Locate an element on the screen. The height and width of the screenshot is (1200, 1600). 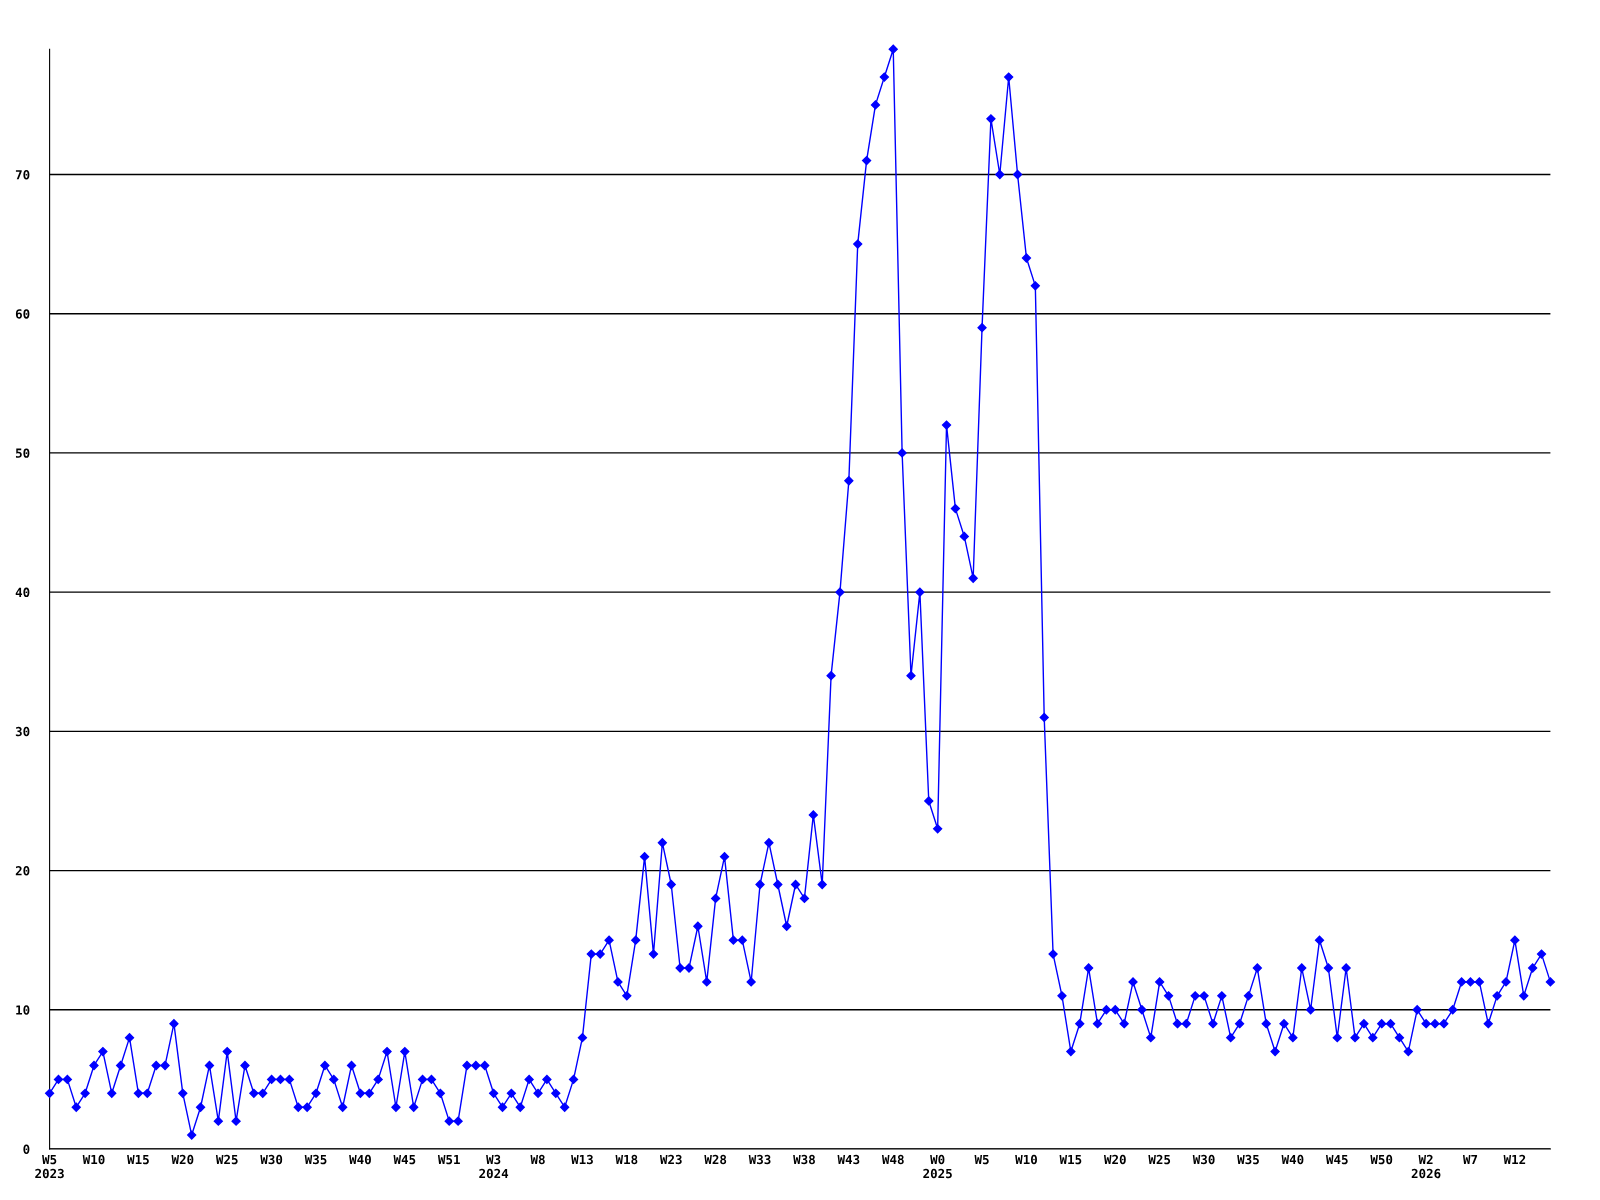
y-tick-label: 10 is located at coordinates (23, 1010).